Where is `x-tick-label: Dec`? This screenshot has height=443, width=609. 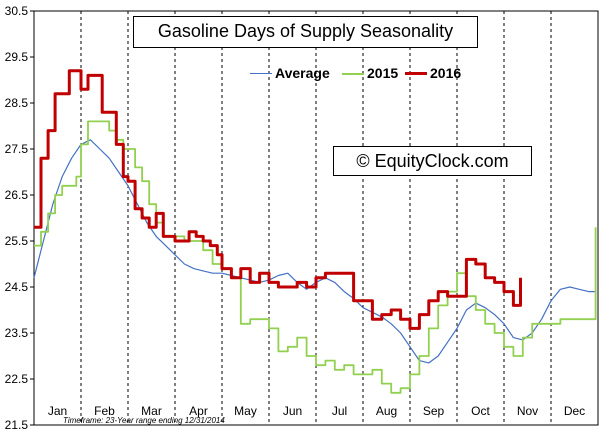 x-tick-label: Dec is located at coordinates (574, 411).